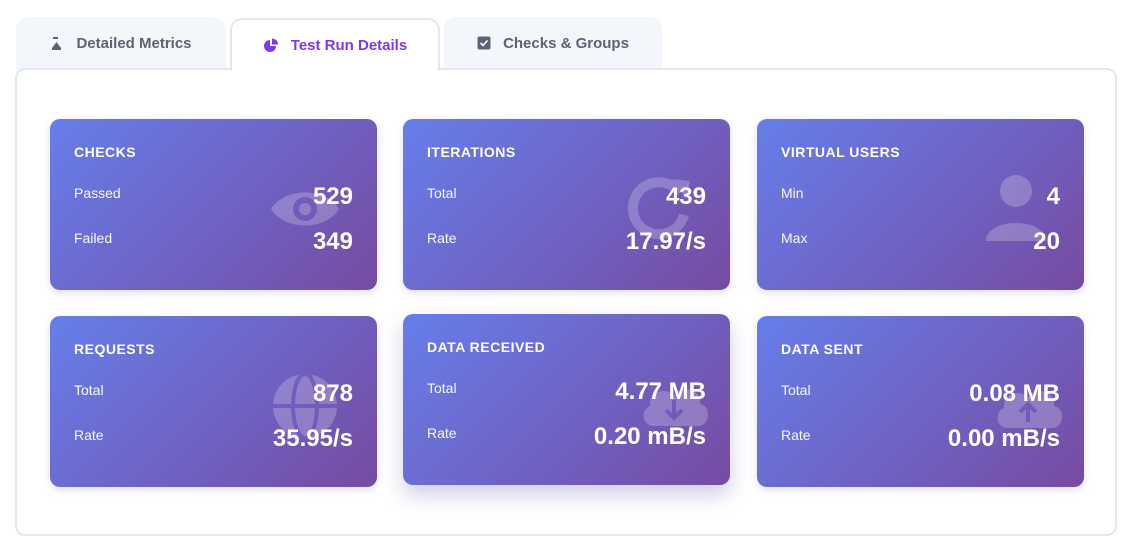  What do you see at coordinates (920, 204) in the screenshot?
I see `virtual-users-card: VIRTUAL USERS Min 4 Max 20` at bounding box center [920, 204].